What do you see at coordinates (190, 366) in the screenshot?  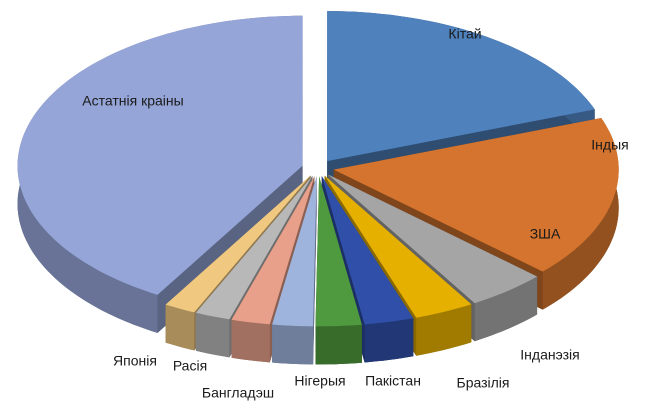 I see `slice-label: Расія` at bounding box center [190, 366].